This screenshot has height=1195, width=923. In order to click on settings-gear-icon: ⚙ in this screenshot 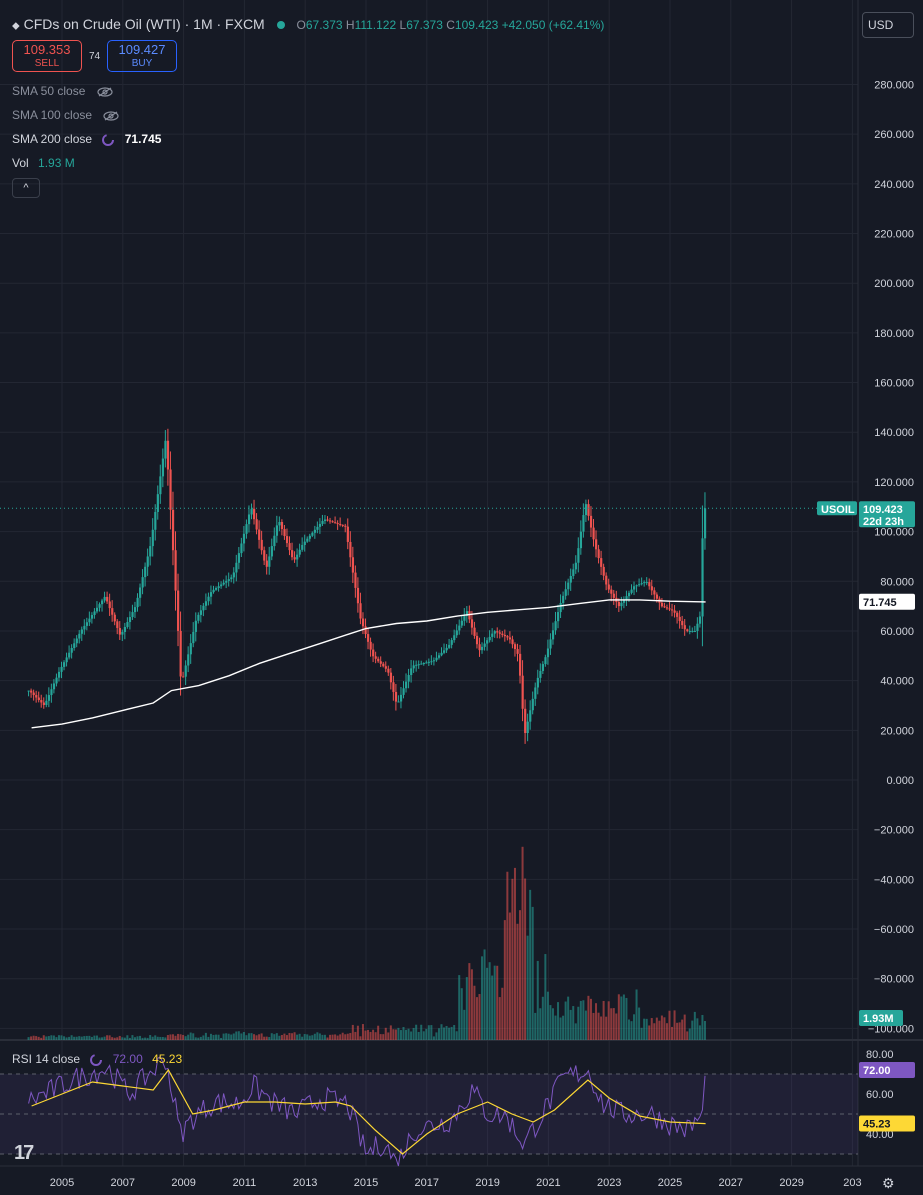, I will do `click(888, 1183)`.